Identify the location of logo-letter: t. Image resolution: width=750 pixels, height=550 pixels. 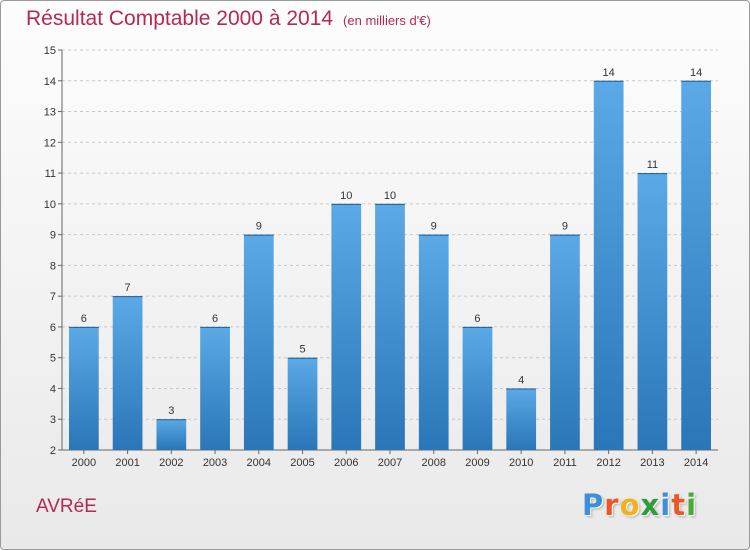
(679, 505).